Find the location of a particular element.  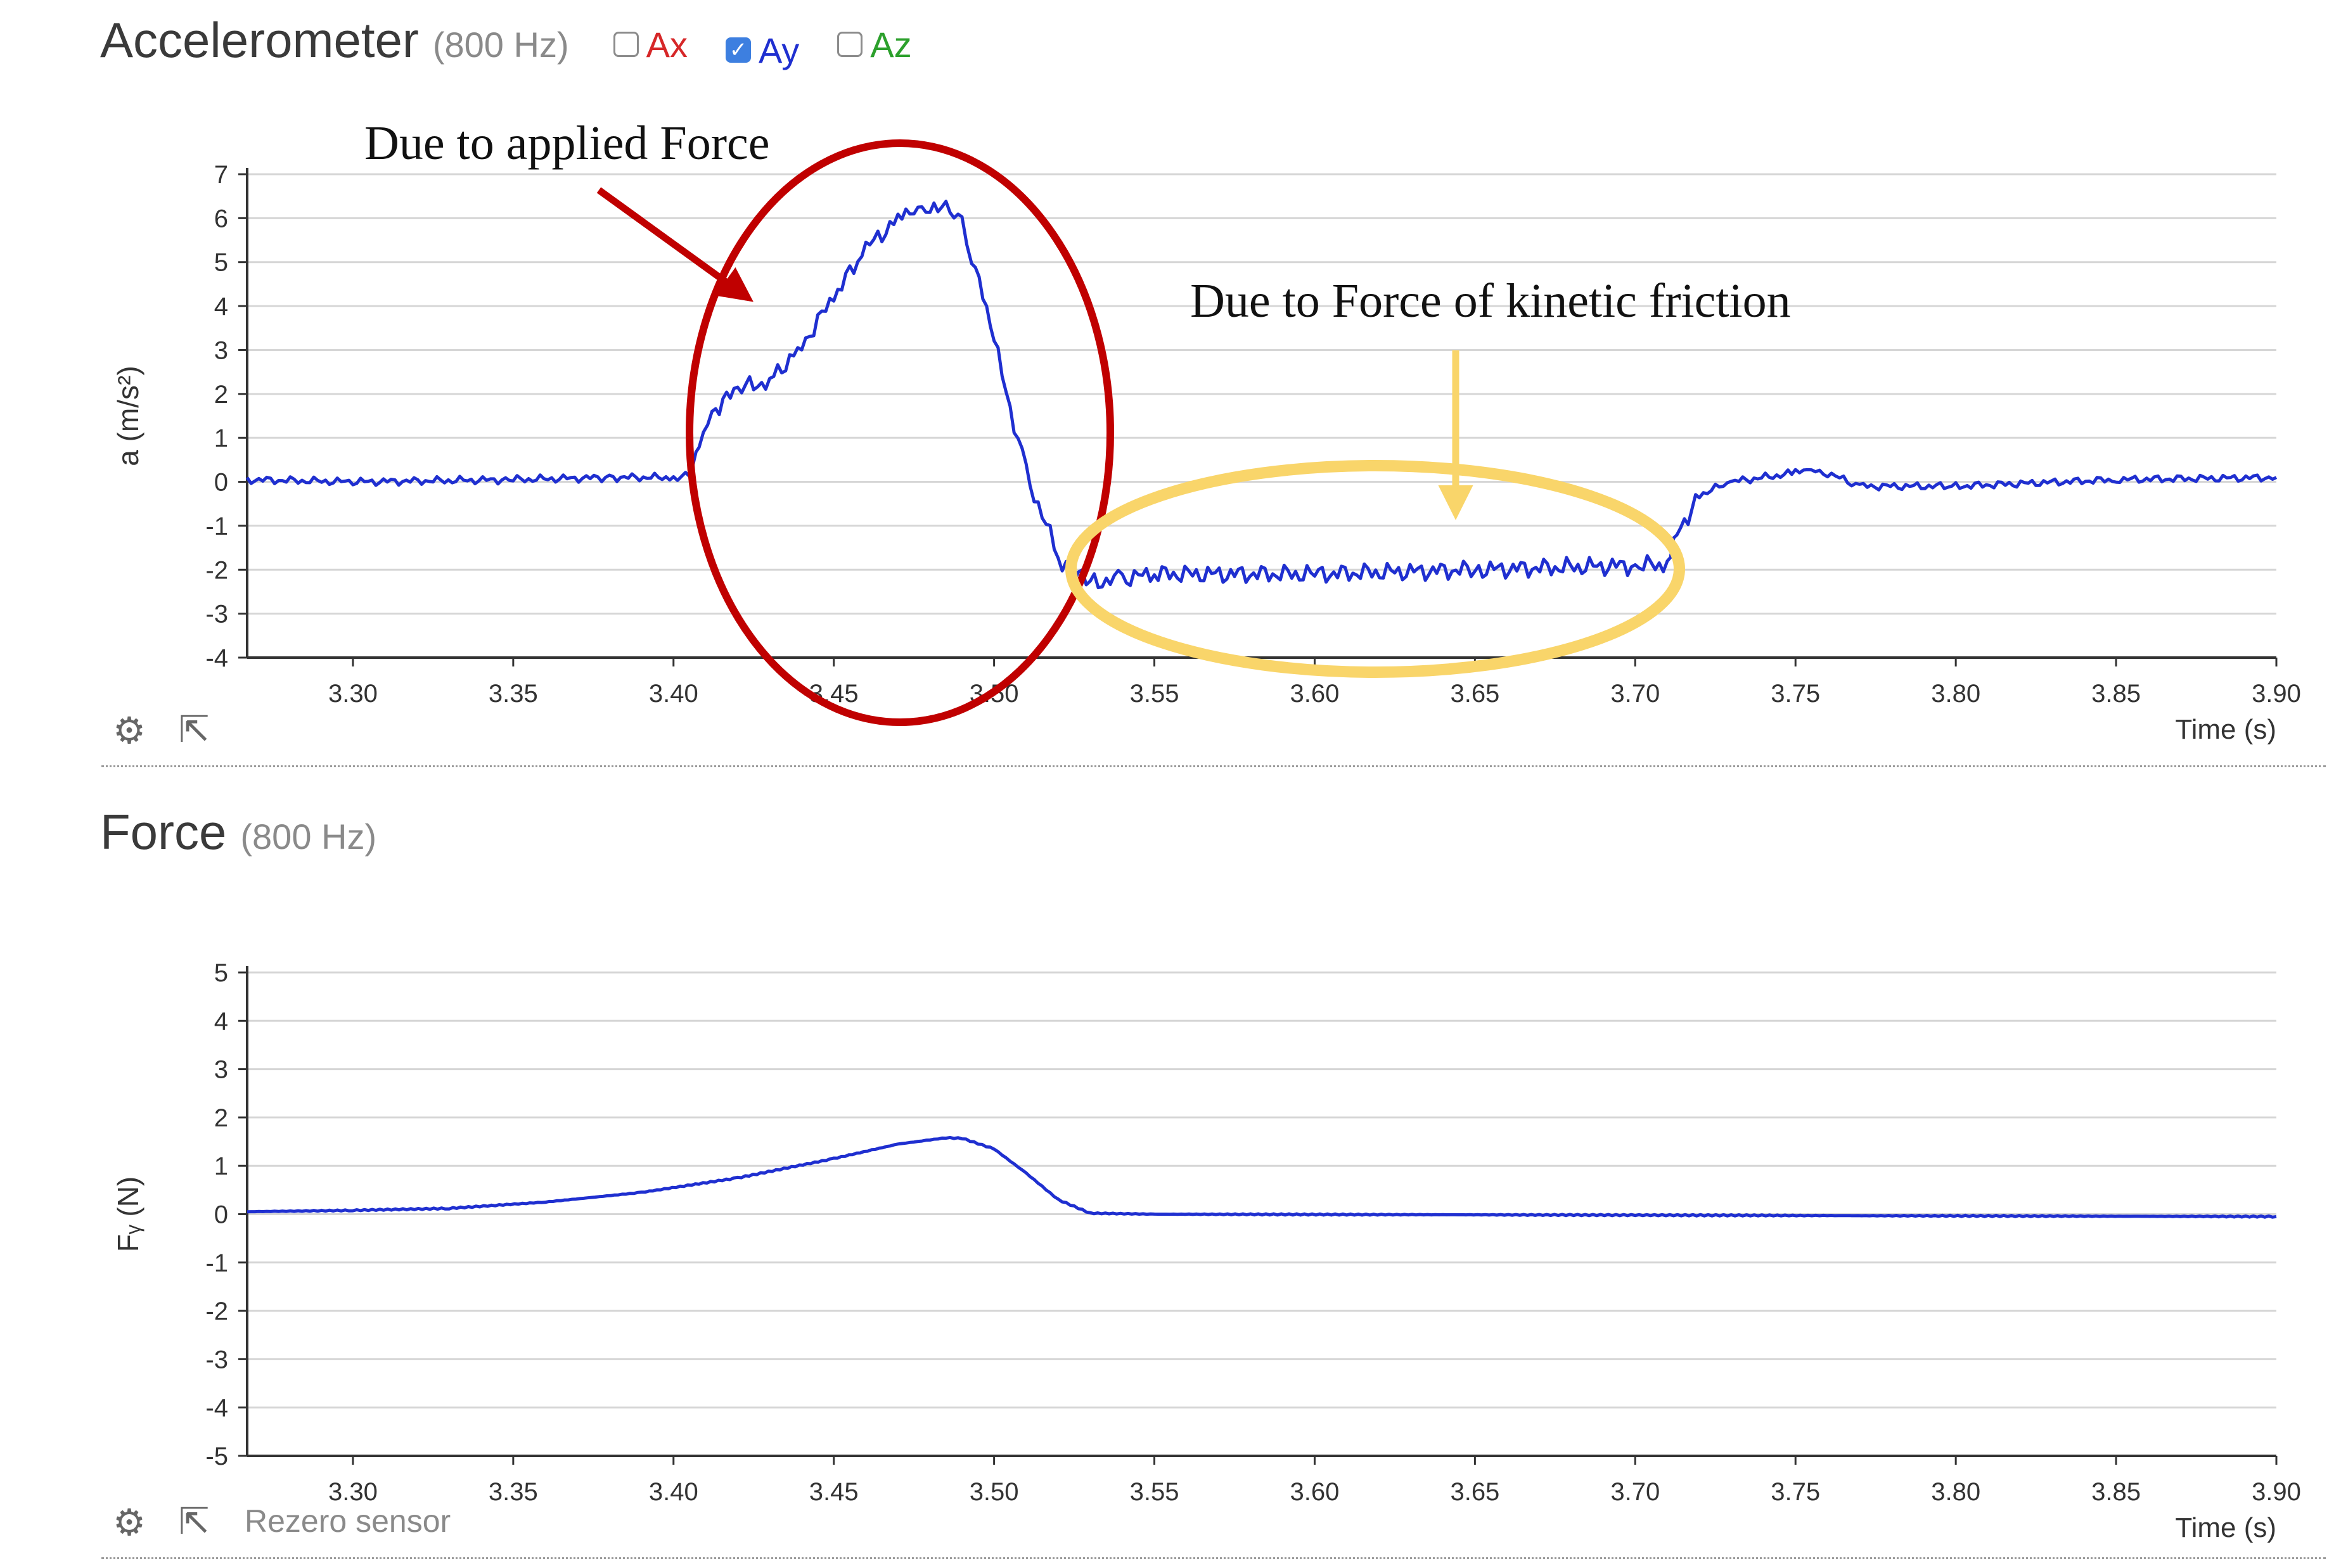

checkbox-az: Az is located at coordinates (874, 44).